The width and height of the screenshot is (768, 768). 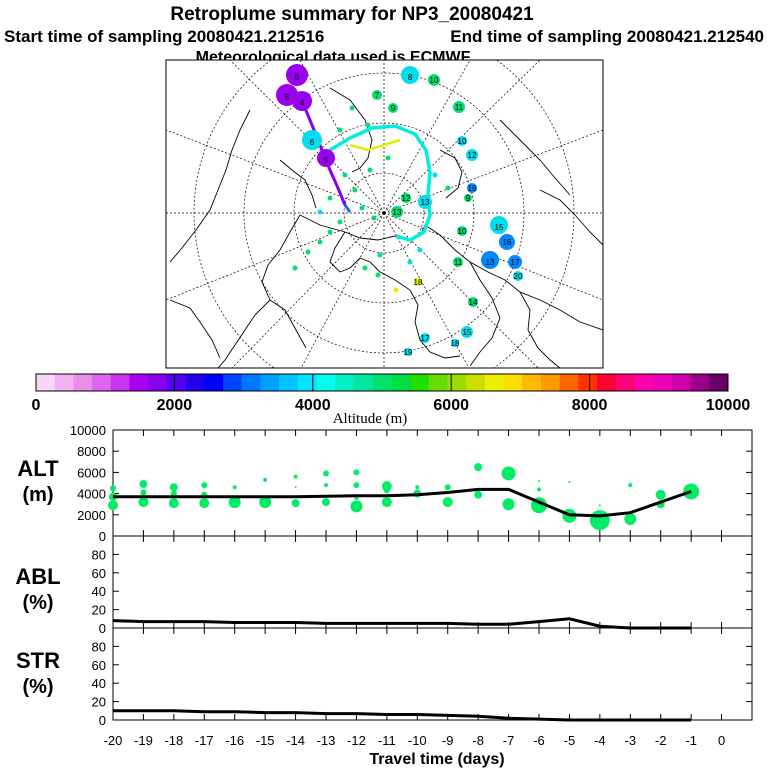 I want to click on x-tick-label: -9, so click(x=448, y=740).